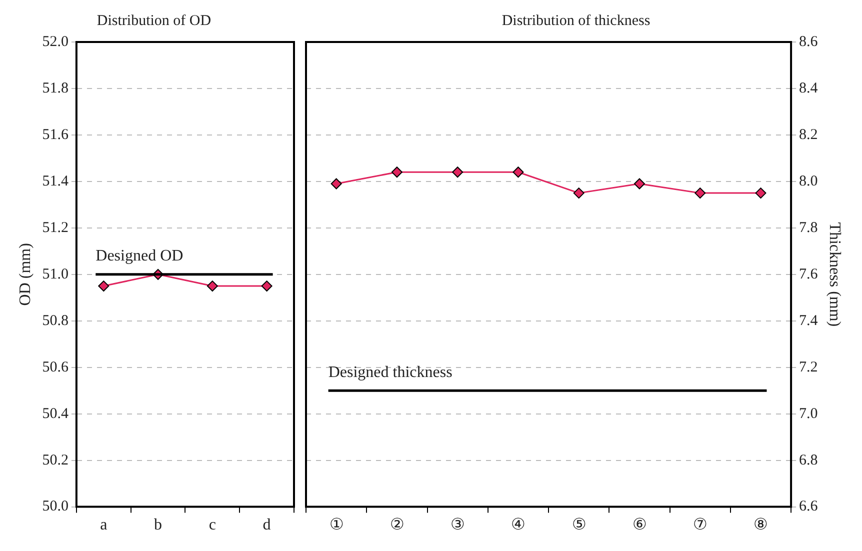  I want to click on y-tick-label: 51.2, so click(55, 228).